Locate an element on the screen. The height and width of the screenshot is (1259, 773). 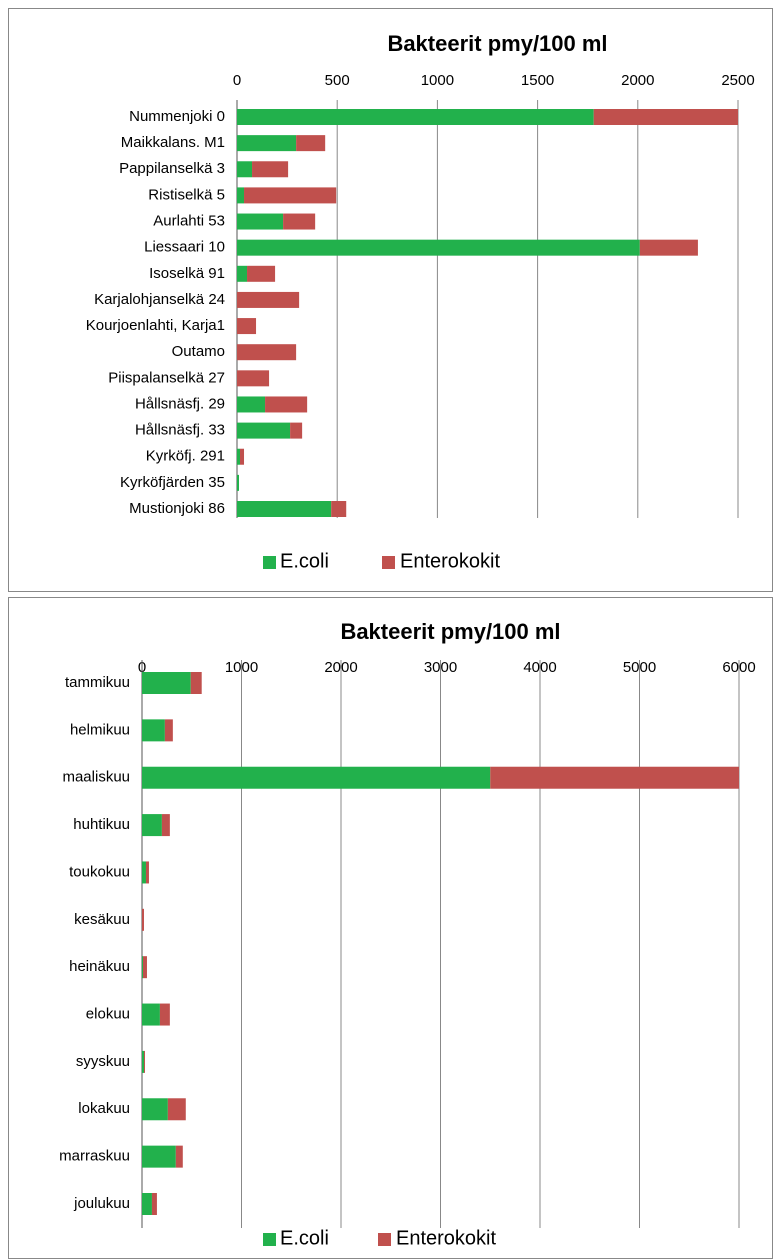
y-tick-label: maaliskuu is located at coordinates (96, 777).